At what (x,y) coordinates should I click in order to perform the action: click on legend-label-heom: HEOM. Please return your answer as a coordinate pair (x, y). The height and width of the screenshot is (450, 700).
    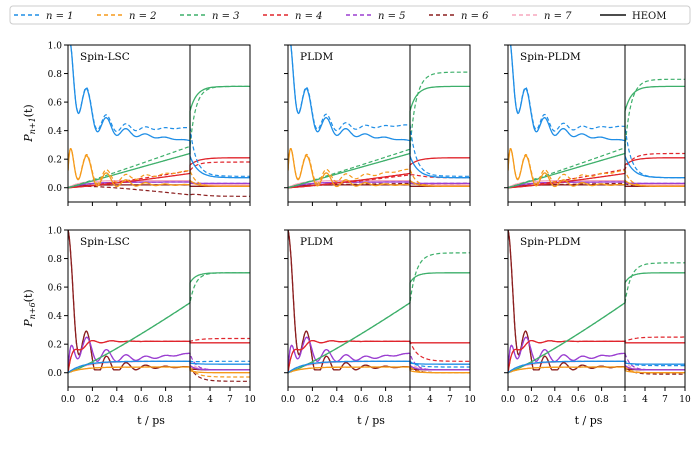
    Looking at the image, I should click on (649, 16).